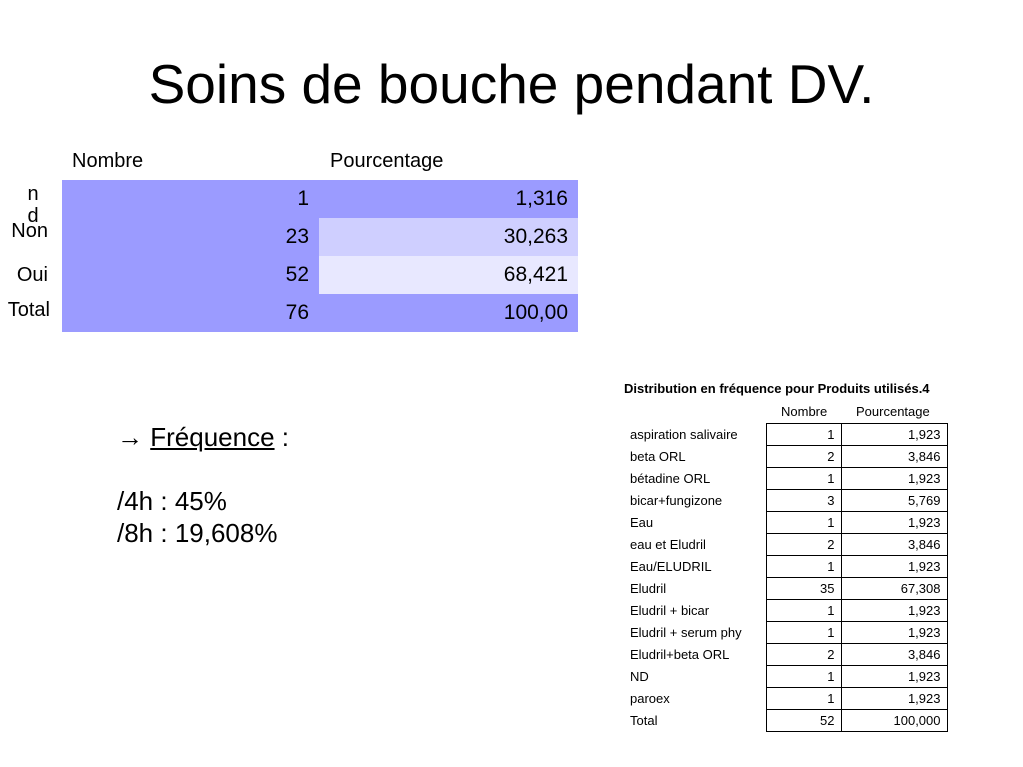 The width and height of the screenshot is (1023, 767). I want to click on col-header-pourcentage: Pourcentage, so click(387, 161).